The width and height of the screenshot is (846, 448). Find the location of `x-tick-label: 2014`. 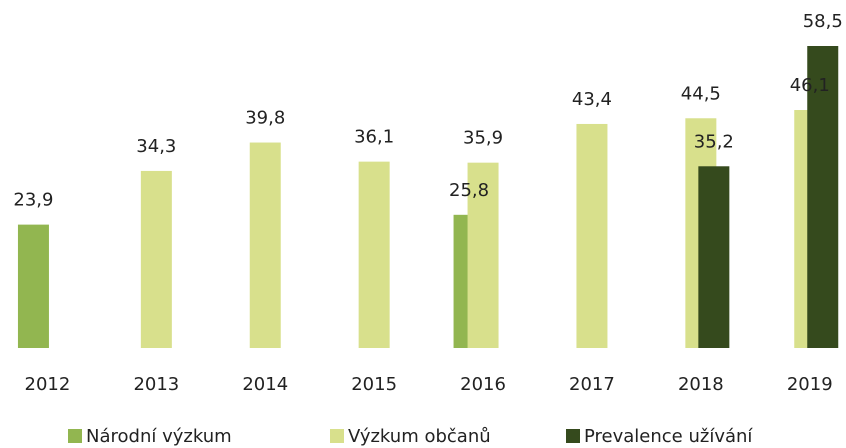

x-tick-label: 2014 is located at coordinates (265, 384).